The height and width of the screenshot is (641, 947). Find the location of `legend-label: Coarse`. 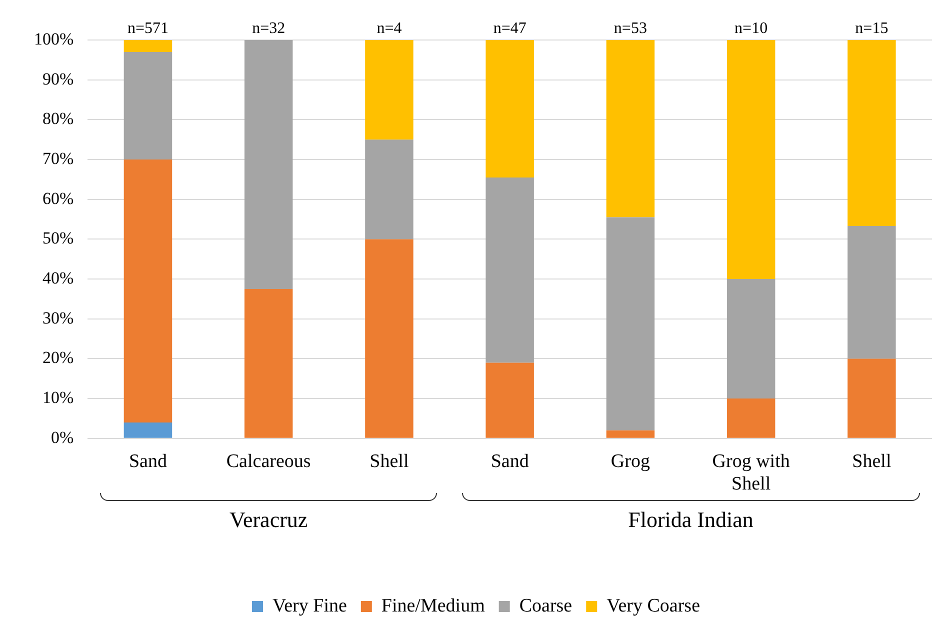

legend-label: Coarse is located at coordinates (545, 605).